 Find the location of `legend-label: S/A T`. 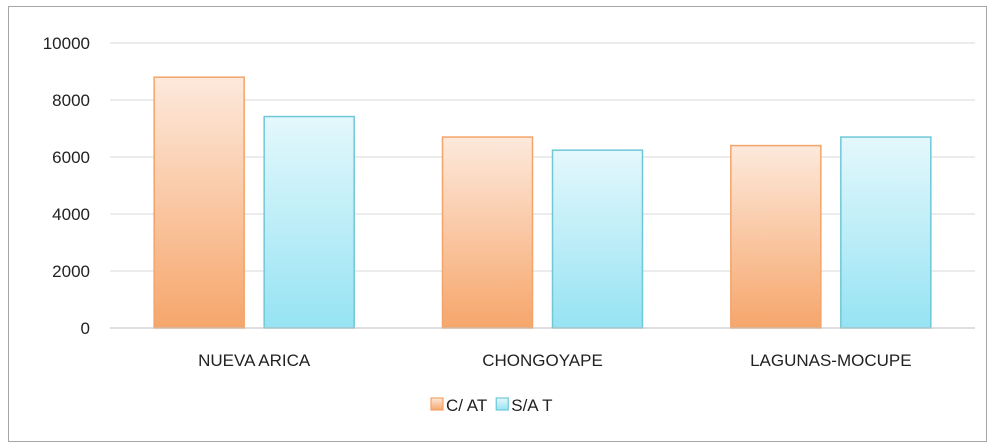

legend-label: S/A T is located at coordinates (531, 405).